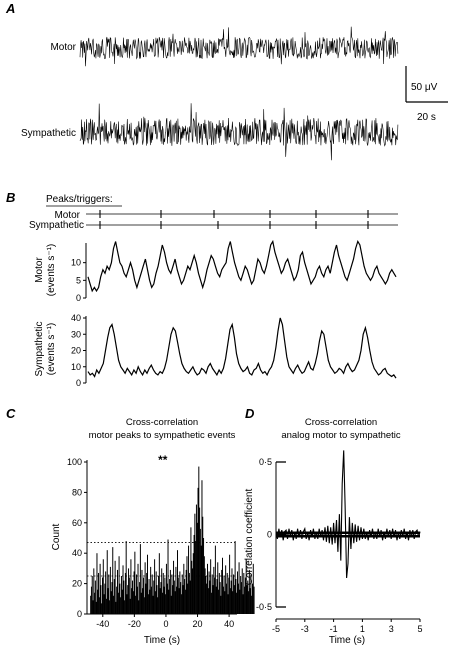  What do you see at coordinates (229, 624) in the screenshot?
I see `panel-c-xtick-label-4: 40` at bounding box center [229, 624].